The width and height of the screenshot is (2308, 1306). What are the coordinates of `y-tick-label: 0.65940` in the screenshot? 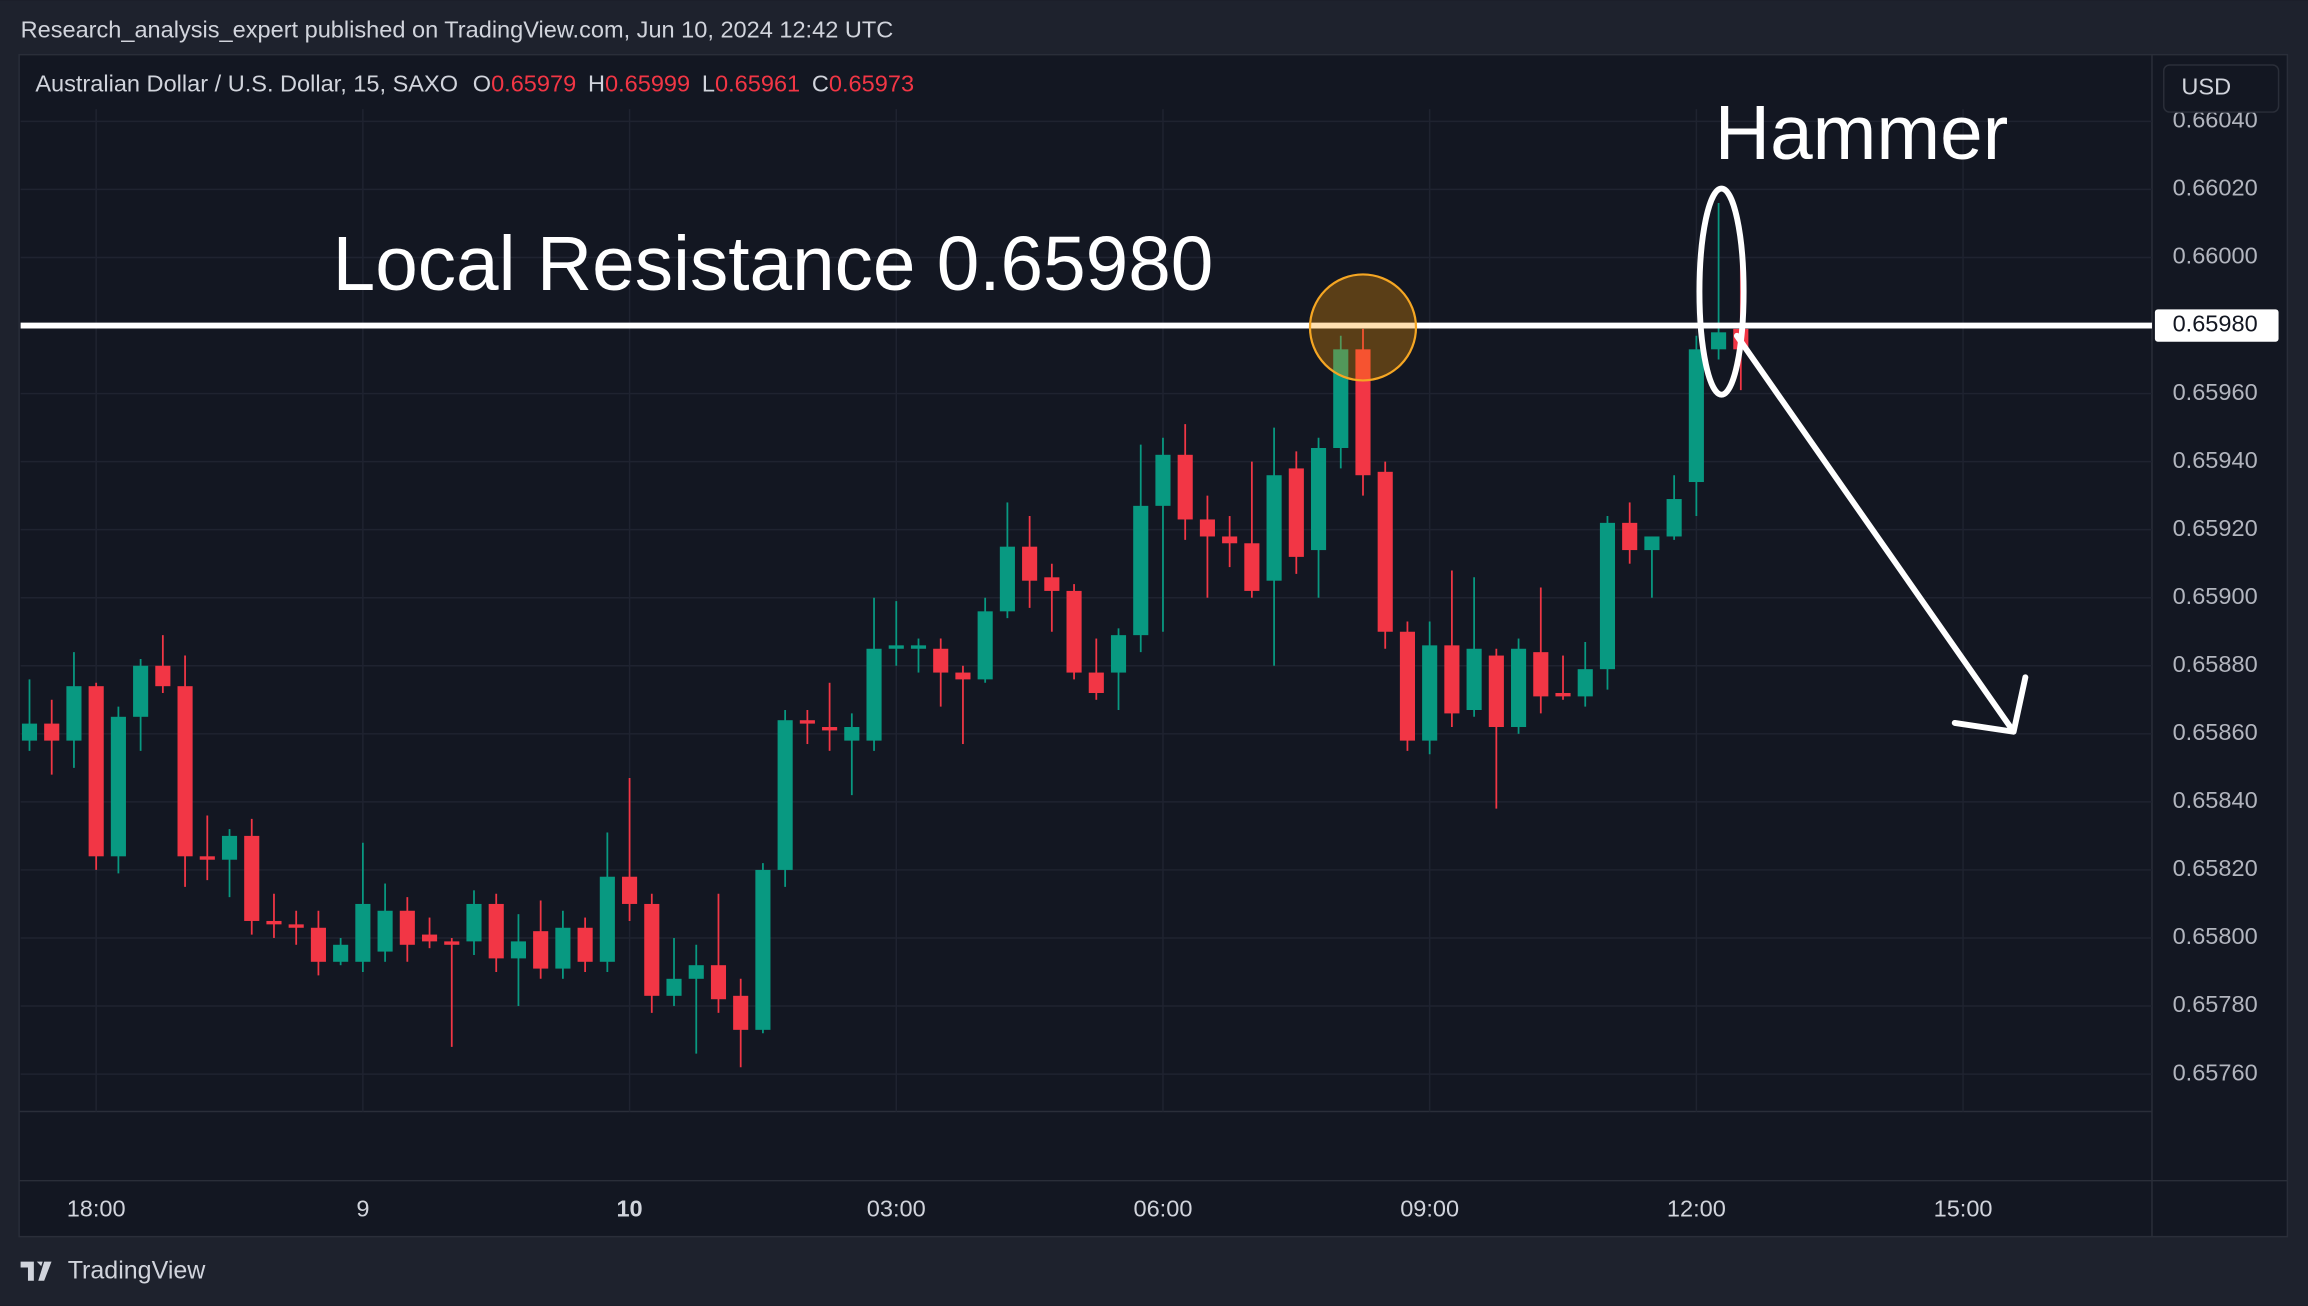 It's located at (2215, 460).